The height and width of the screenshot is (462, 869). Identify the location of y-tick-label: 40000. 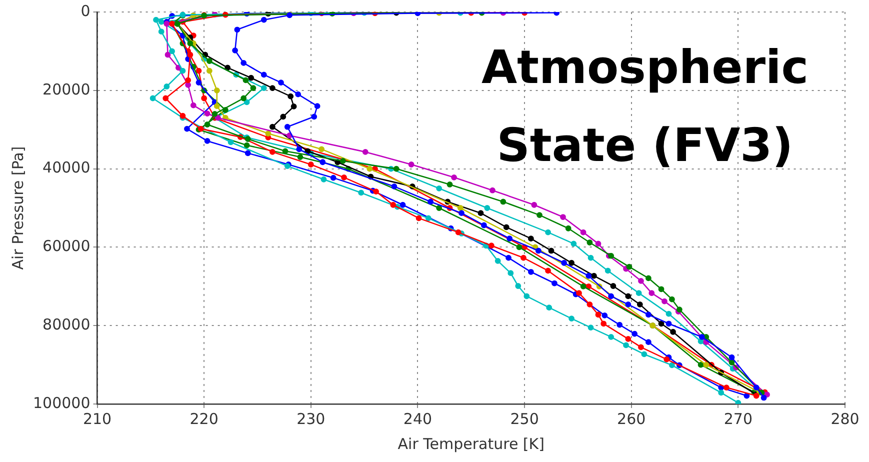
(66, 167).